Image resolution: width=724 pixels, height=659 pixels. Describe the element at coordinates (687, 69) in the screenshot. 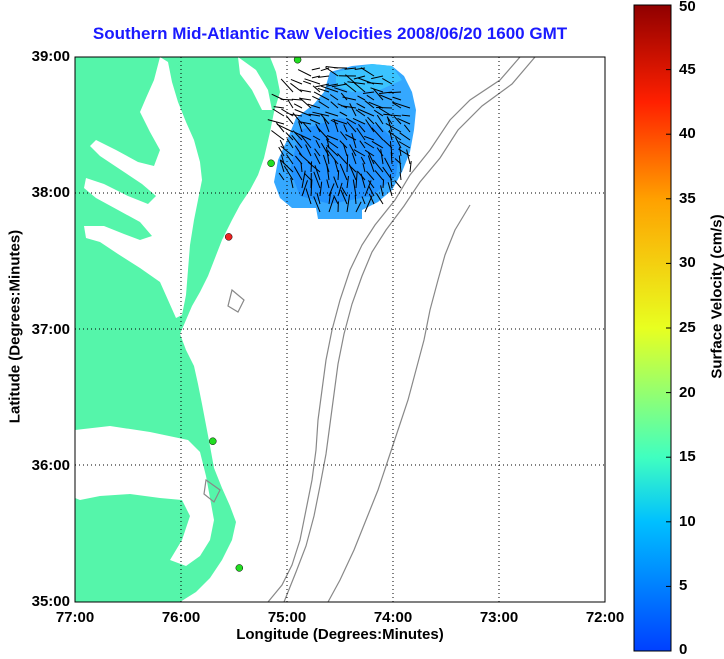

I see `colorbar-tick-label: 45` at that location.